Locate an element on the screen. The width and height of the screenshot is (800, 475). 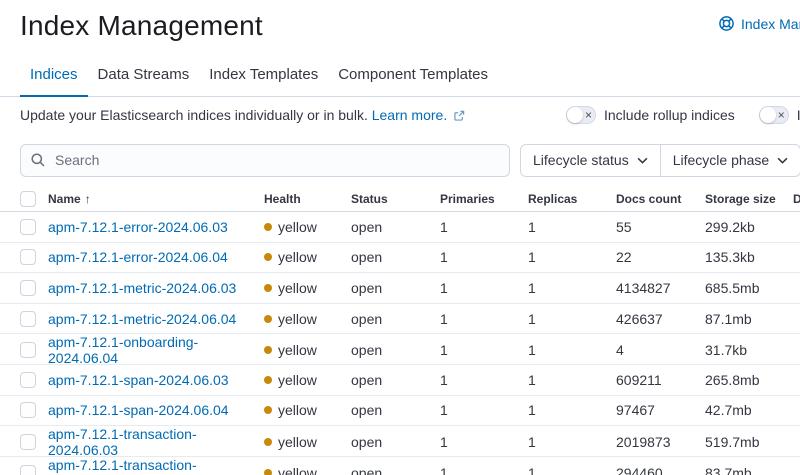
lifecycle-status-filter: Lifecycle status is located at coordinates (590, 160).